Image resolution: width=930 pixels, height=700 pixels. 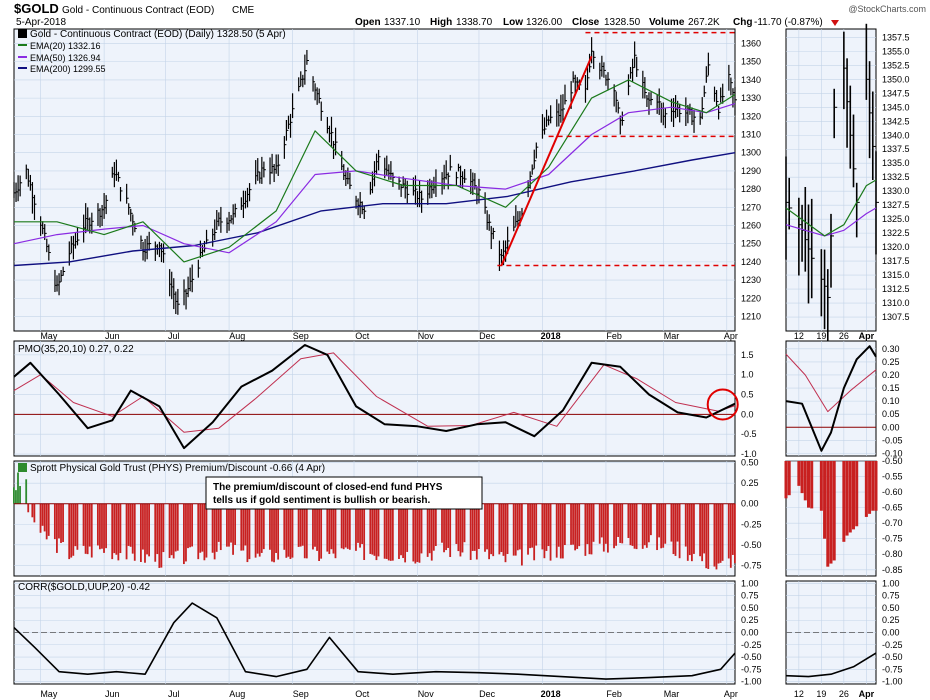 What do you see at coordinates (731, 694) in the screenshot?
I see `x-tick-label: Apr` at bounding box center [731, 694].